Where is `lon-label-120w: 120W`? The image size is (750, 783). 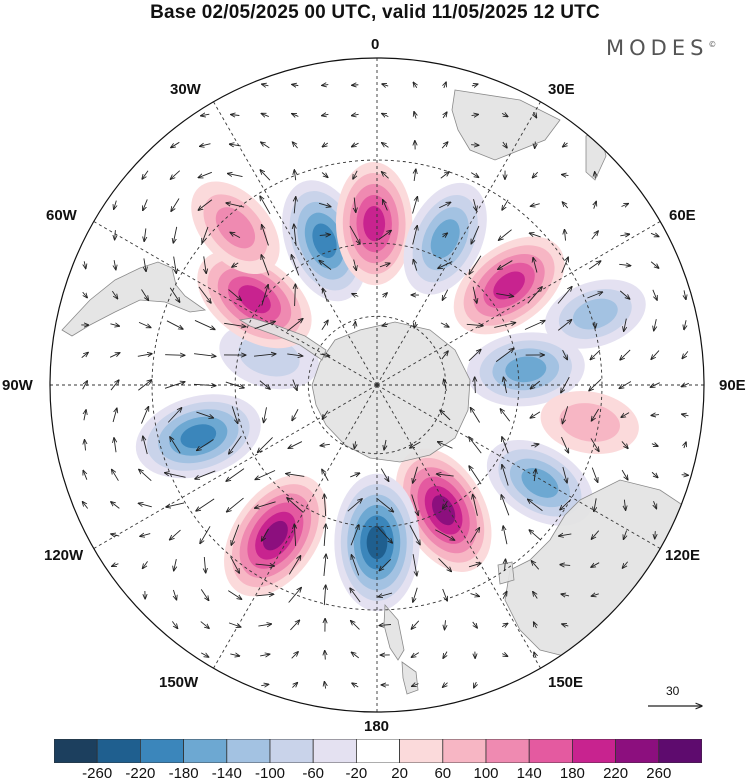 lon-label-120w: 120W is located at coordinates (64, 555).